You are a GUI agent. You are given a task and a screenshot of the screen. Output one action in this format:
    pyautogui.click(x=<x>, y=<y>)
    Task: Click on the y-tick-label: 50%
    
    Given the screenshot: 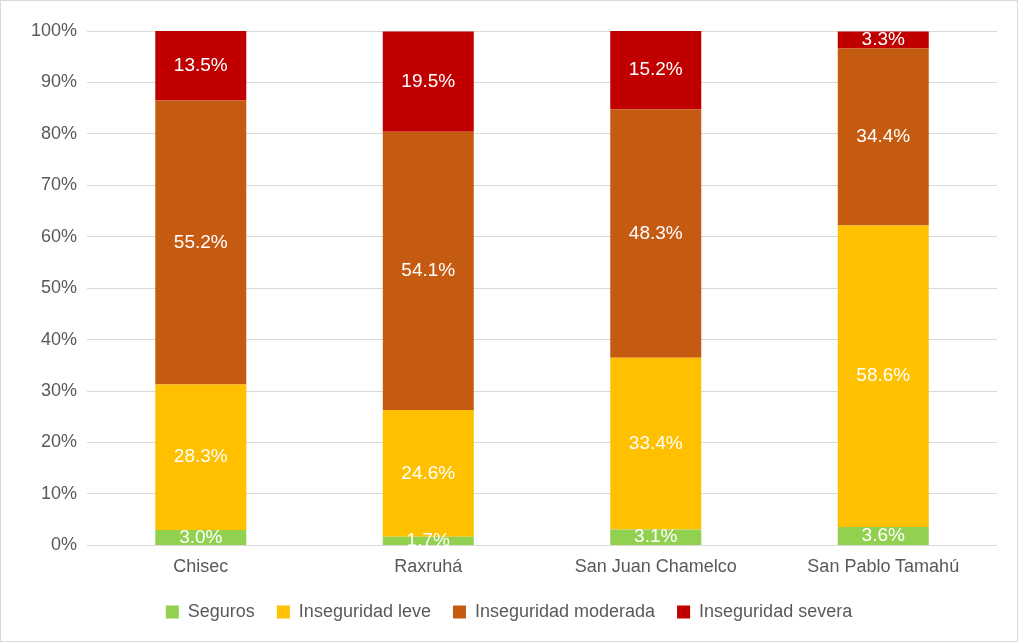 What is the action you would take?
    pyautogui.click(x=59, y=287)
    